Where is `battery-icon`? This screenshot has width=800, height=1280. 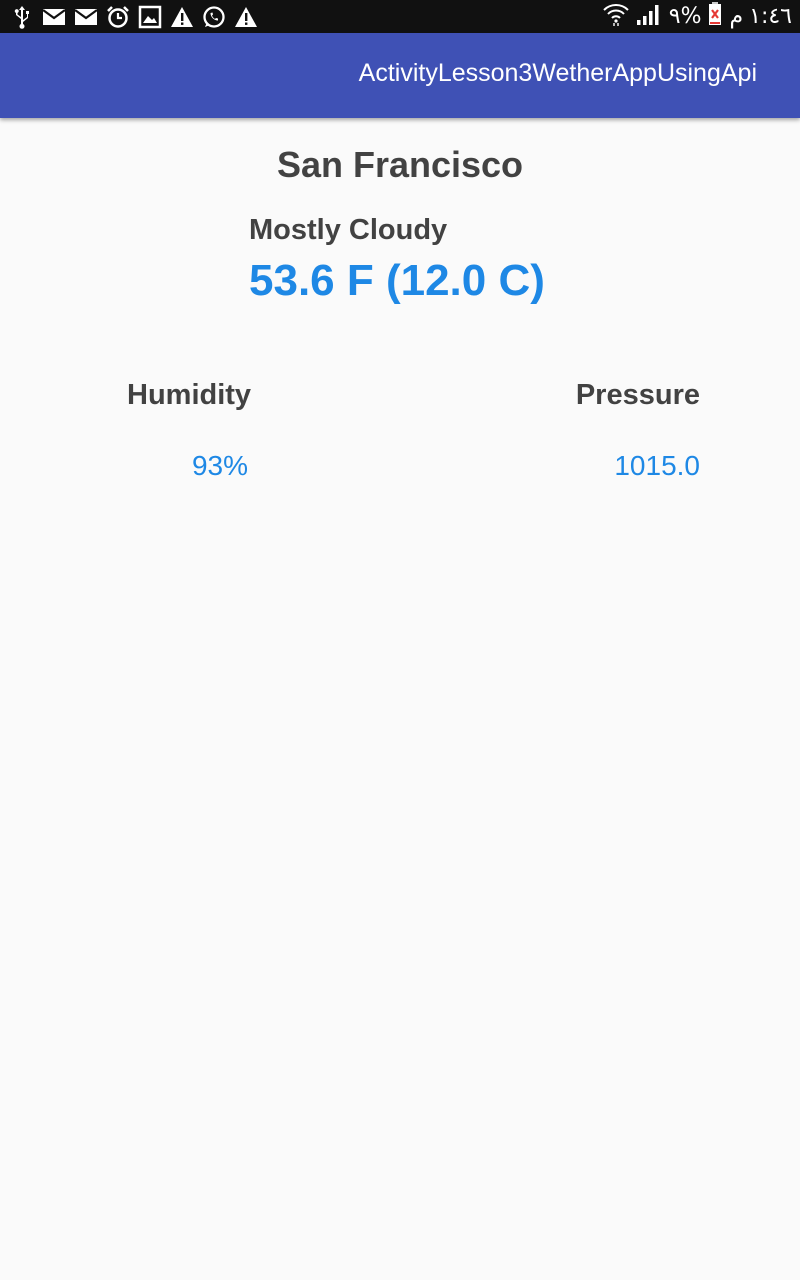 battery-icon is located at coordinates (716, 16).